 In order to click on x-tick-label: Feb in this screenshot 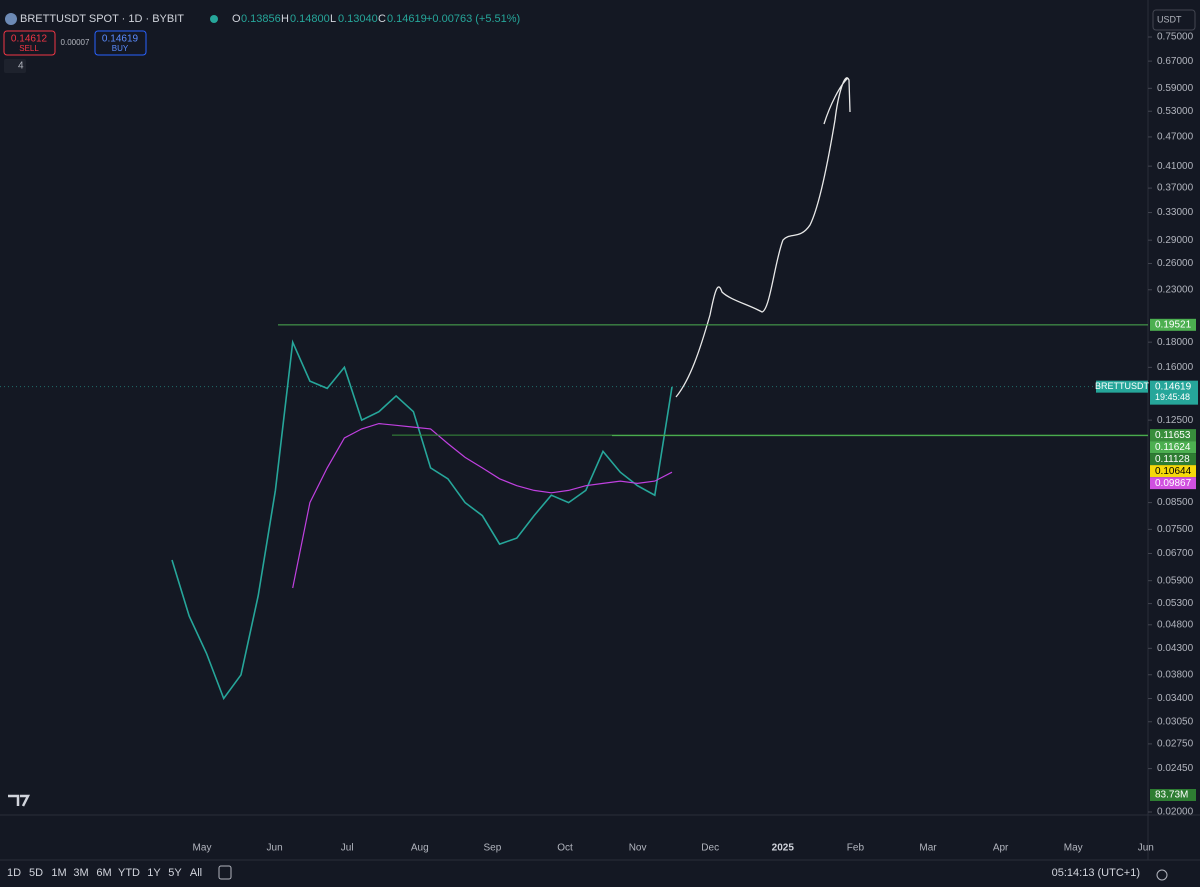, I will do `click(856, 848)`.